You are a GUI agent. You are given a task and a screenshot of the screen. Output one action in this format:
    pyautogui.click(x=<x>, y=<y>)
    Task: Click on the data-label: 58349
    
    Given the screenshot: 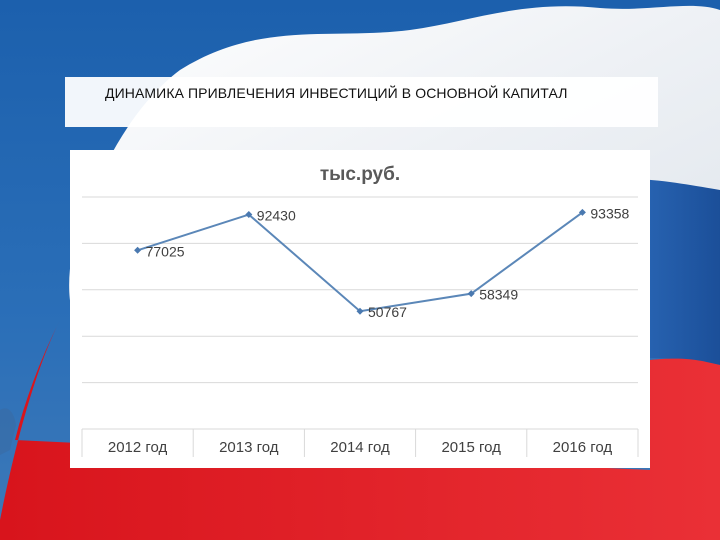 What is the action you would take?
    pyautogui.click(x=498, y=295)
    